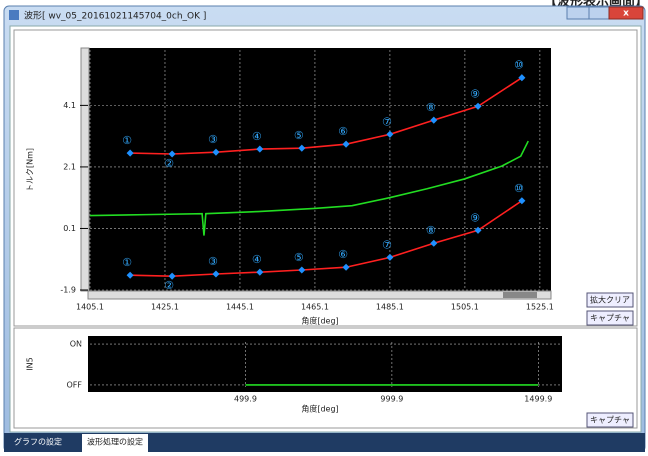  I want to click on y-tick-label: 0.1, so click(69, 228).